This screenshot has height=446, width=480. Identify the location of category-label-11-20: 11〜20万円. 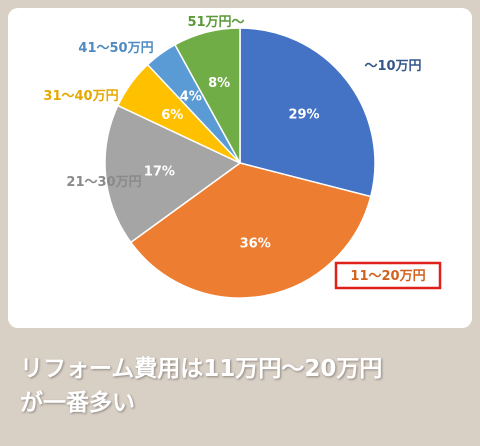
(387, 276).